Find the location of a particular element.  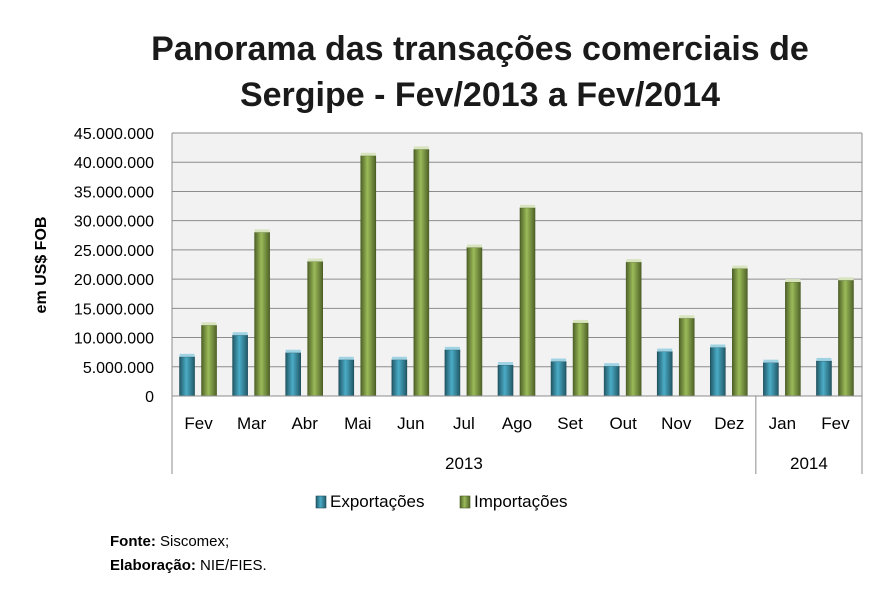

x-tick-label: Abr is located at coordinates (304, 423).